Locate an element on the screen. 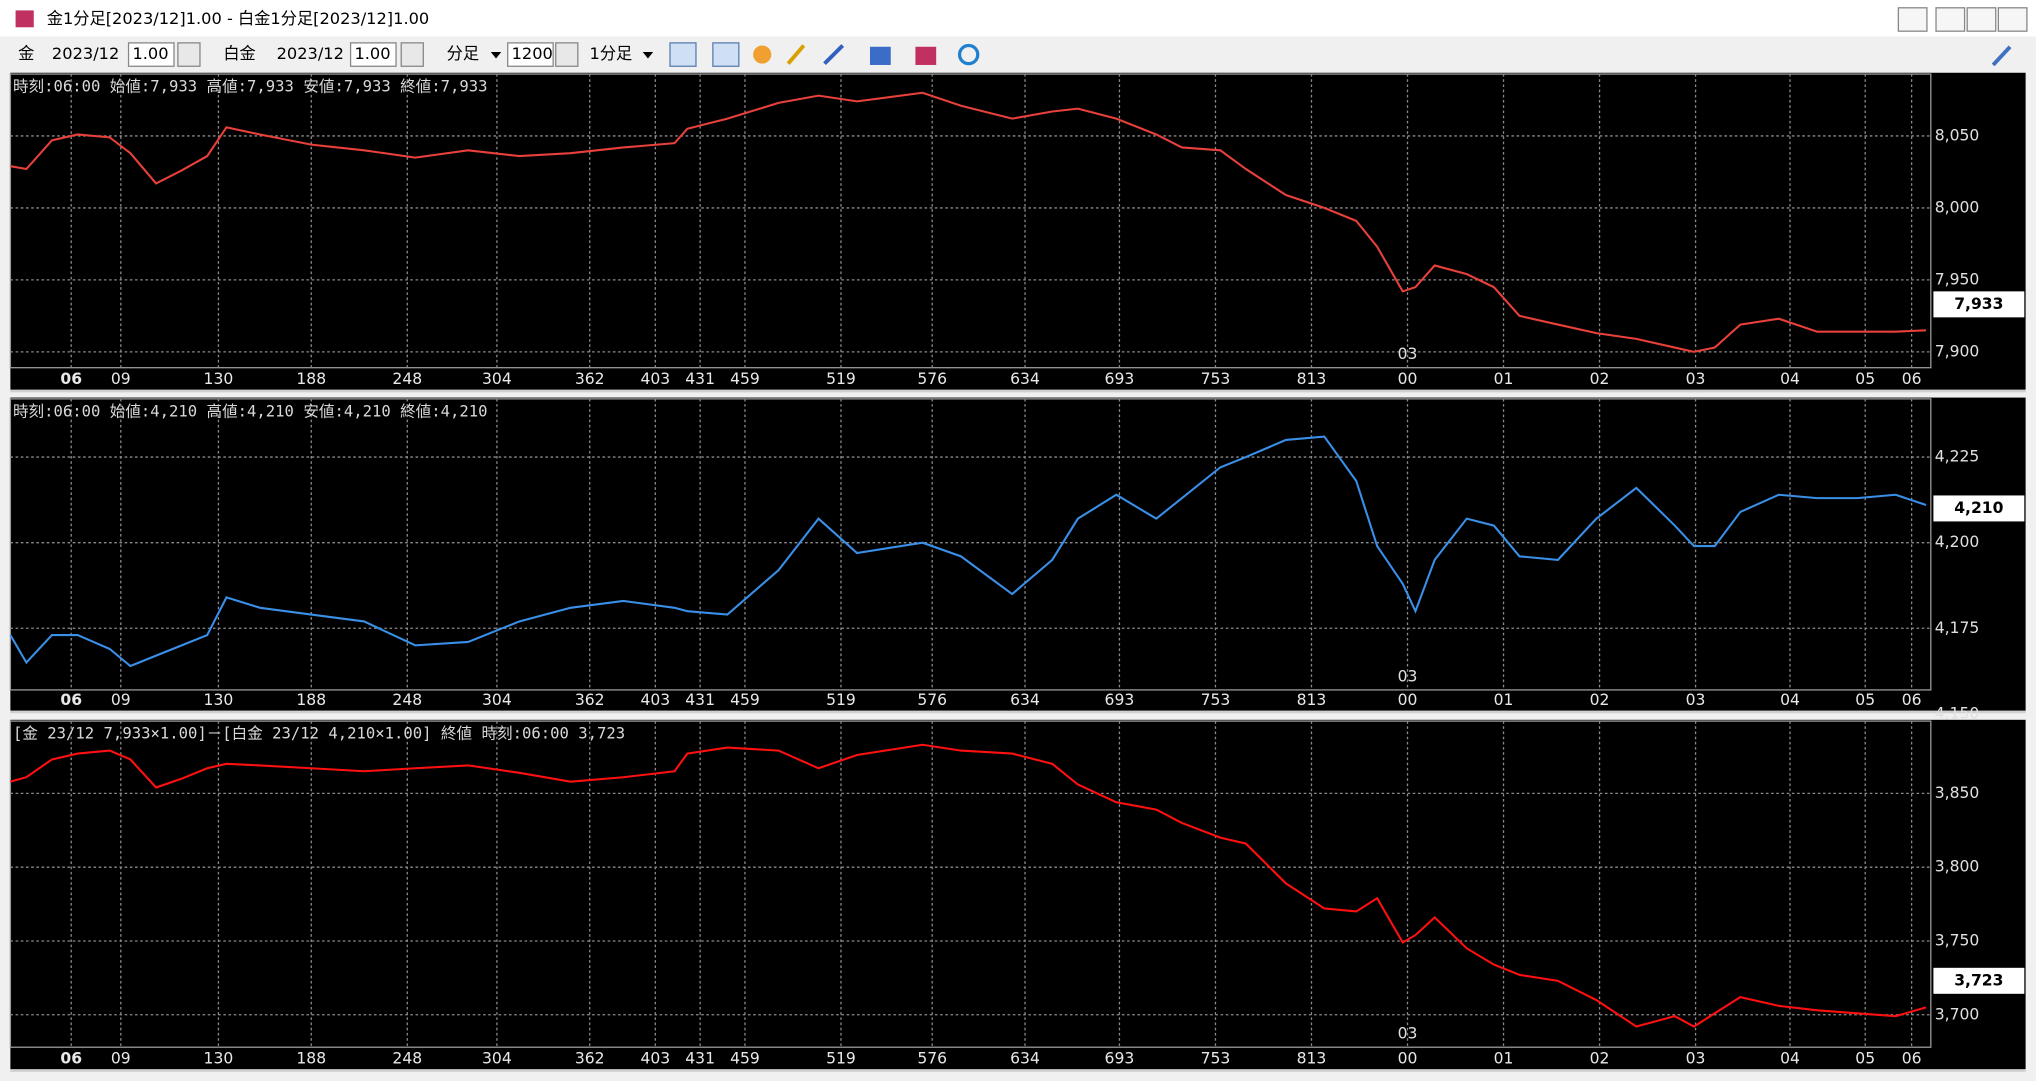 The height and width of the screenshot is (1081, 2036). last-value-label: 3,723 is located at coordinates (1978, 980).